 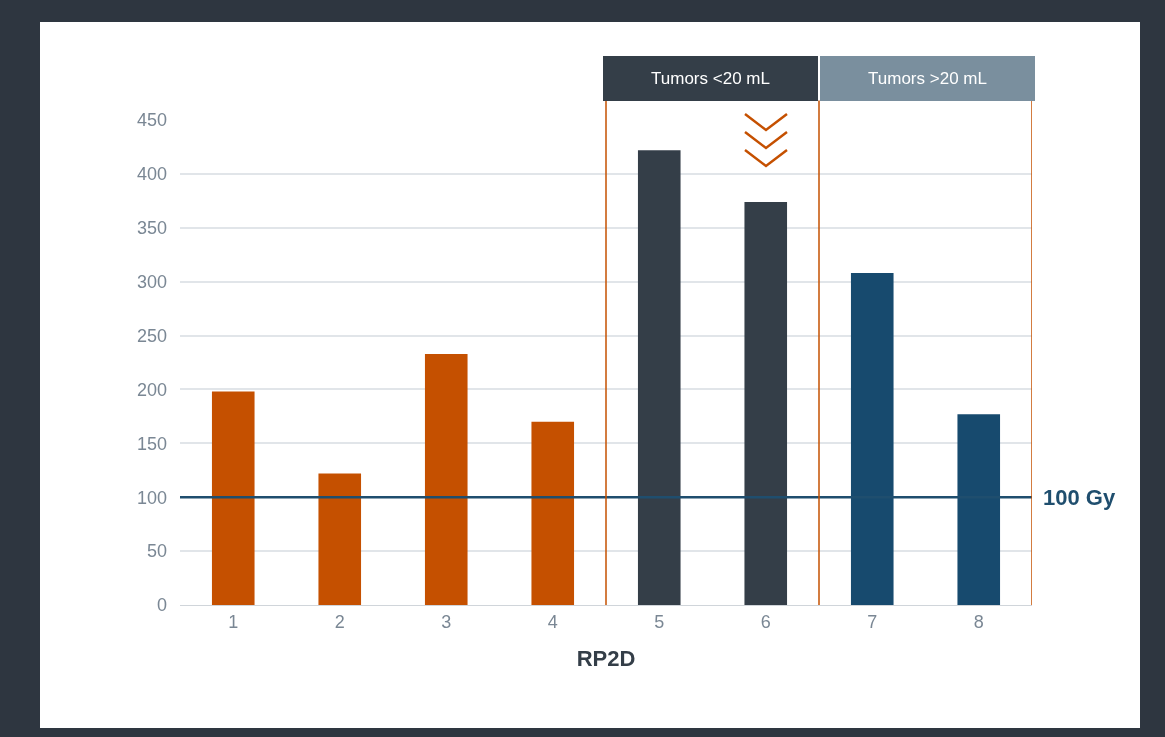 What do you see at coordinates (606, 659) in the screenshot?
I see `x-axis-title: RP2D` at bounding box center [606, 659].